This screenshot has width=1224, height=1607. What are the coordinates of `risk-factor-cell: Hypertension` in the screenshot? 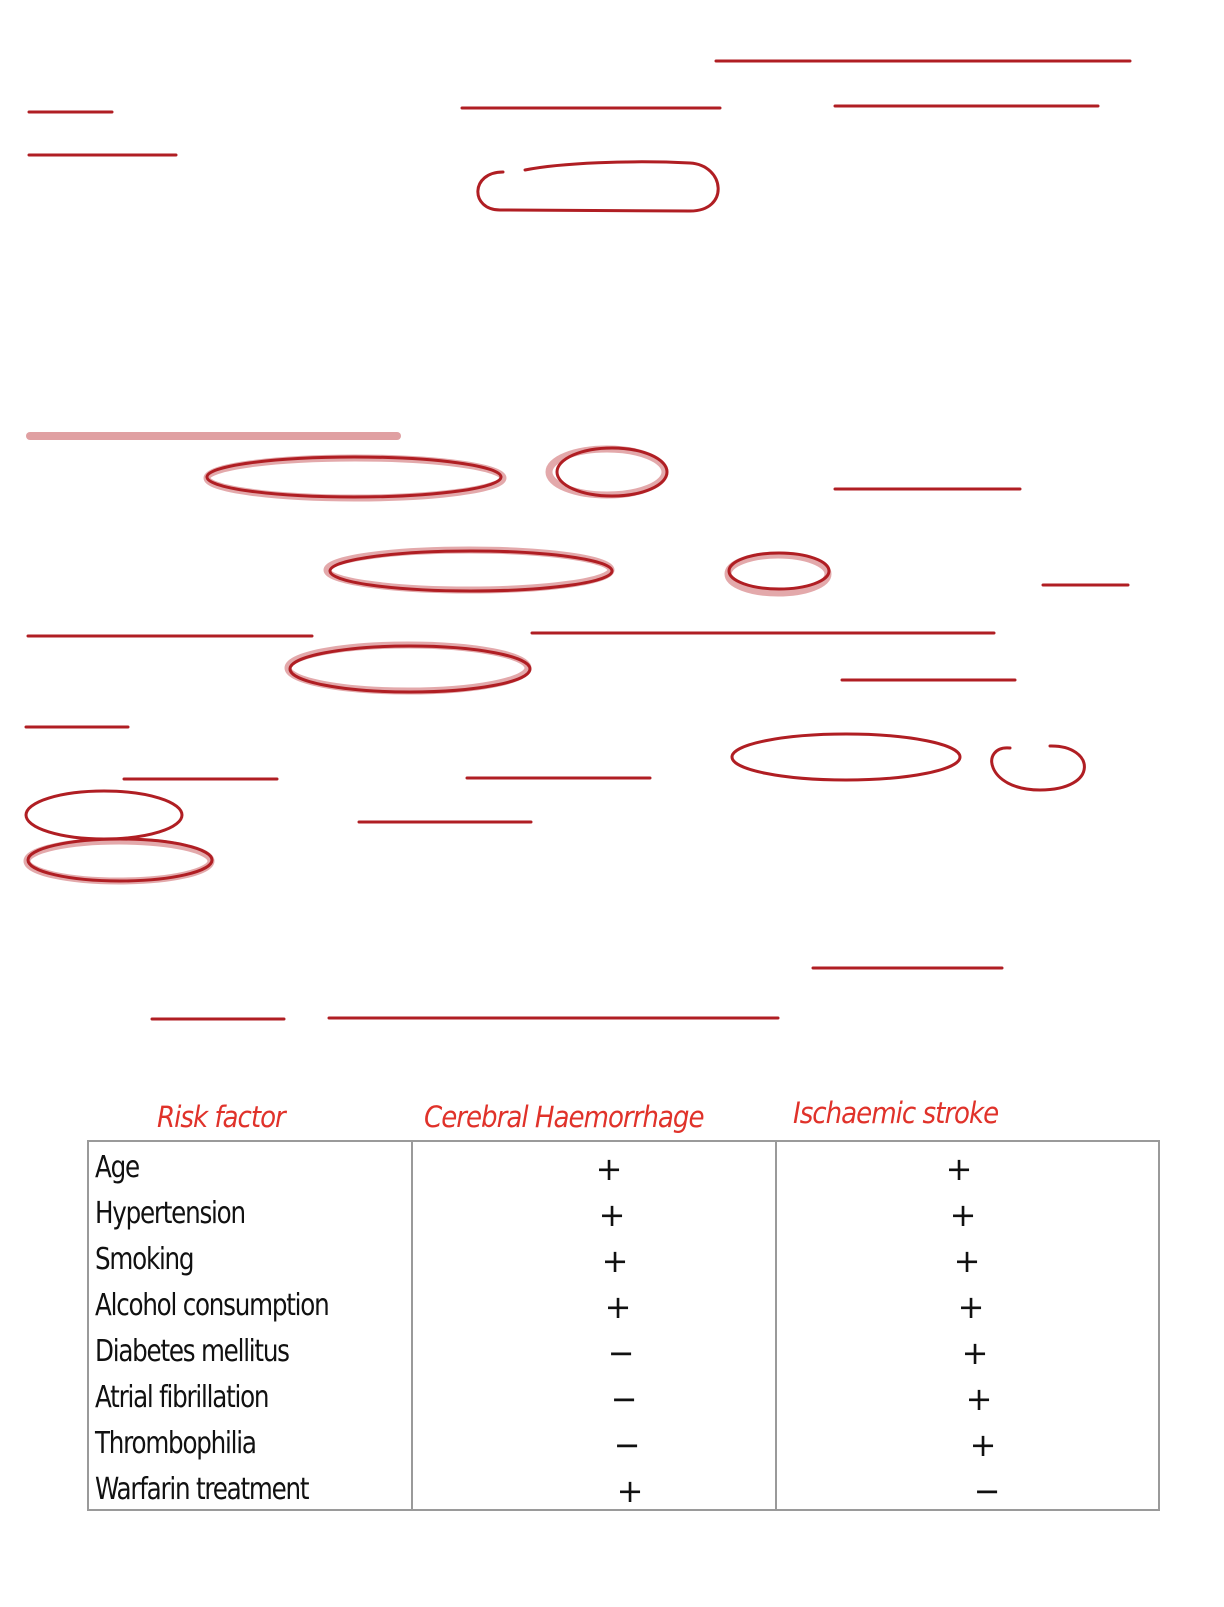 It's located at (170, 1213).